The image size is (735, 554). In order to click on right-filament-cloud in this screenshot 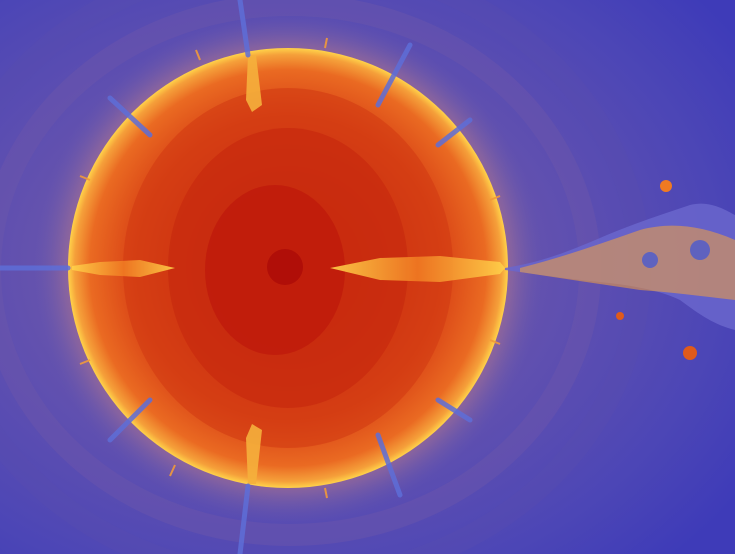, I will do `click(620, 270)`.